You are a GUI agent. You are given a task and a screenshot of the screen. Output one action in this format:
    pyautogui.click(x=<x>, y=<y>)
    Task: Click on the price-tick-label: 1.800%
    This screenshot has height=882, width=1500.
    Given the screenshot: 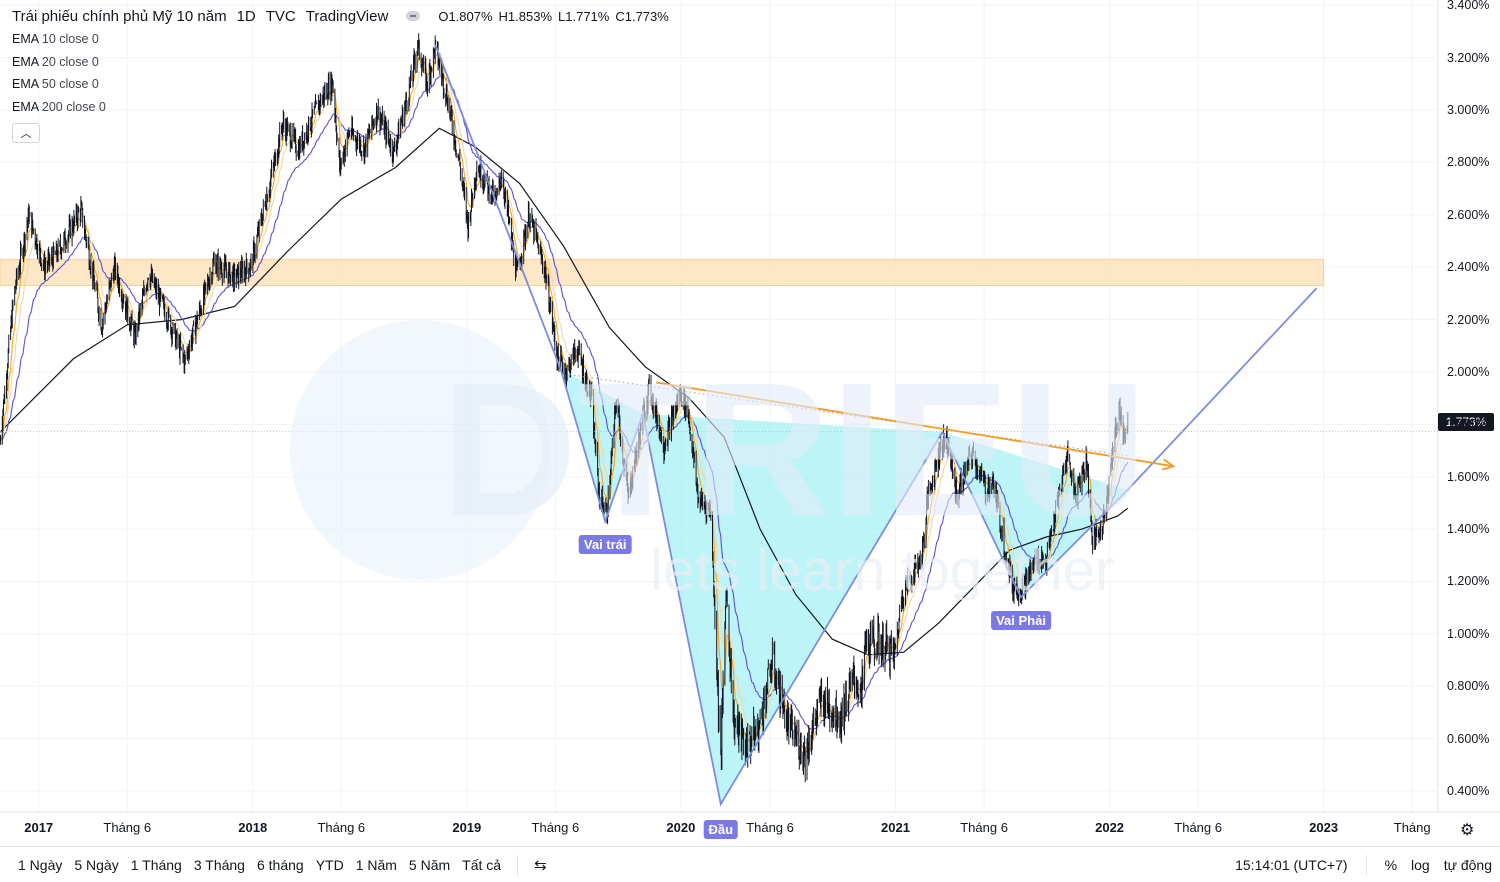 What is the action you would take?
    pyautogui.click(x=1468, y=424)
    